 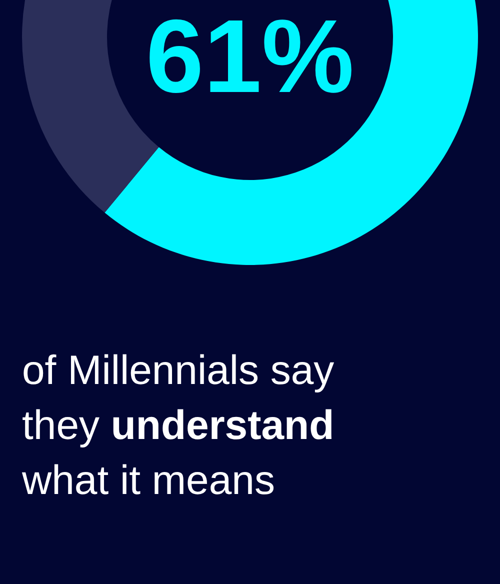 I want to click on data-label: 61%, so click(x=250, y=57).